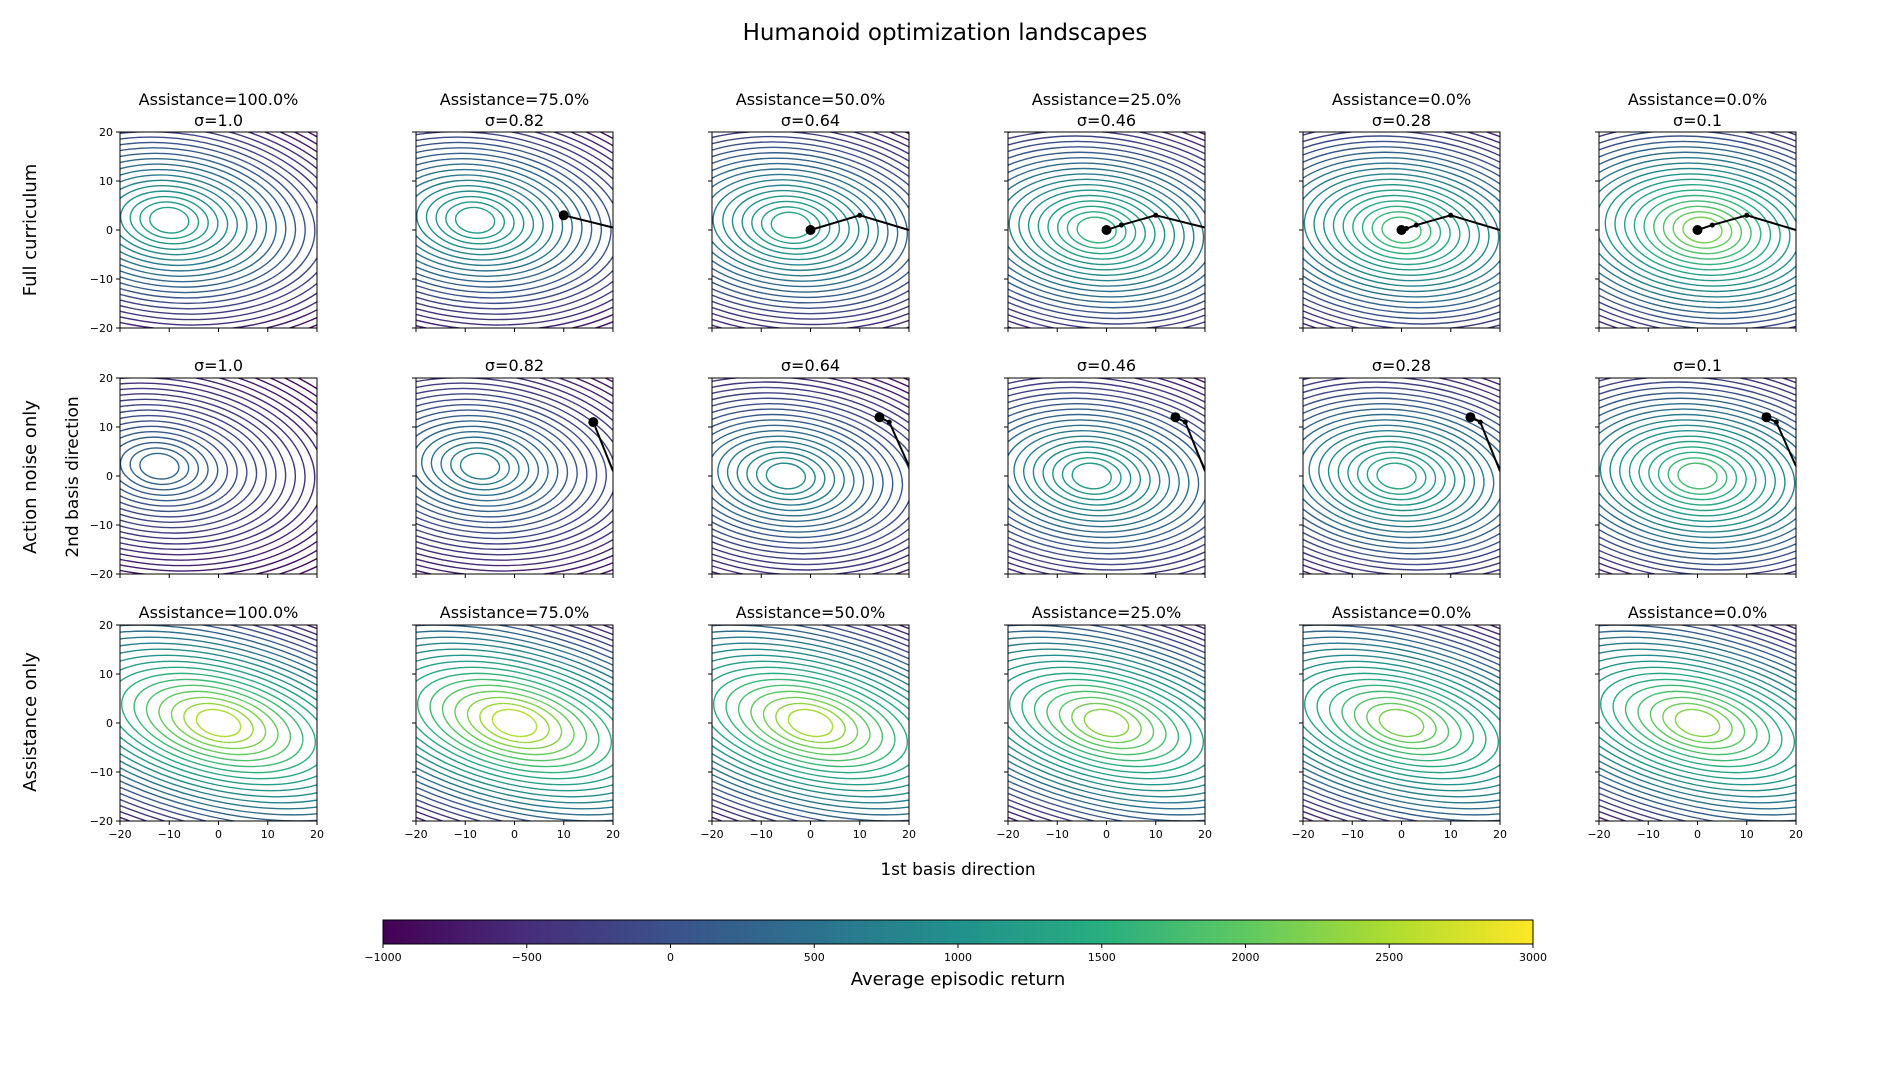  What do you see at coordinates (219, 612) in the screenshot?
I see `panel-title: Assistance=100.0%` at bounding box center [219, 612].